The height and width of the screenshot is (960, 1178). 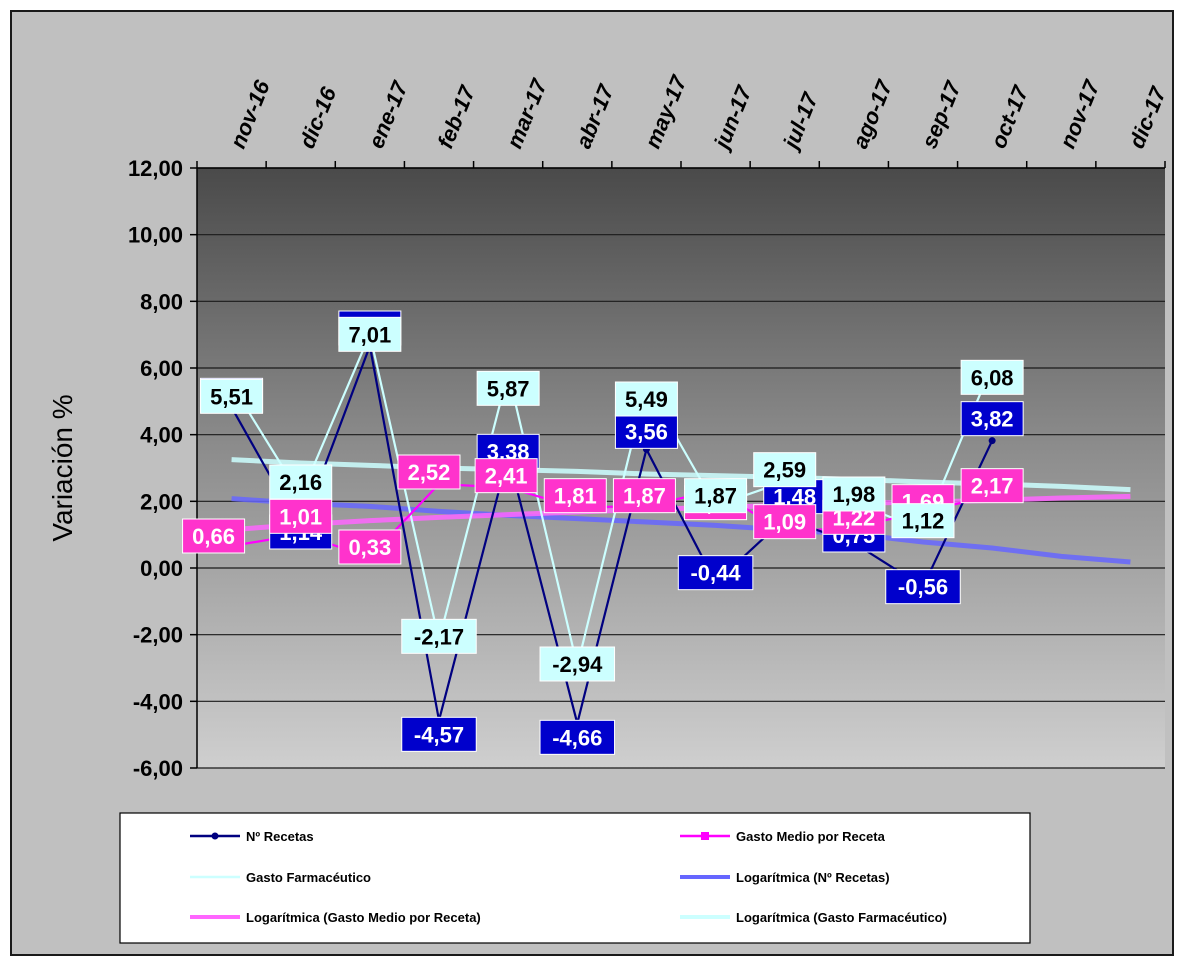 I want to click on x-tick-label: nov-16, so click(x=250, y=114).